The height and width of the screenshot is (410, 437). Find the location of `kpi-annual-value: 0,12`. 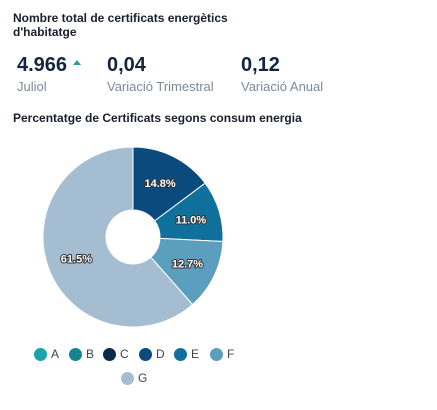

kpi-annual-value: 0,12 is located at coordinates (260, 65).